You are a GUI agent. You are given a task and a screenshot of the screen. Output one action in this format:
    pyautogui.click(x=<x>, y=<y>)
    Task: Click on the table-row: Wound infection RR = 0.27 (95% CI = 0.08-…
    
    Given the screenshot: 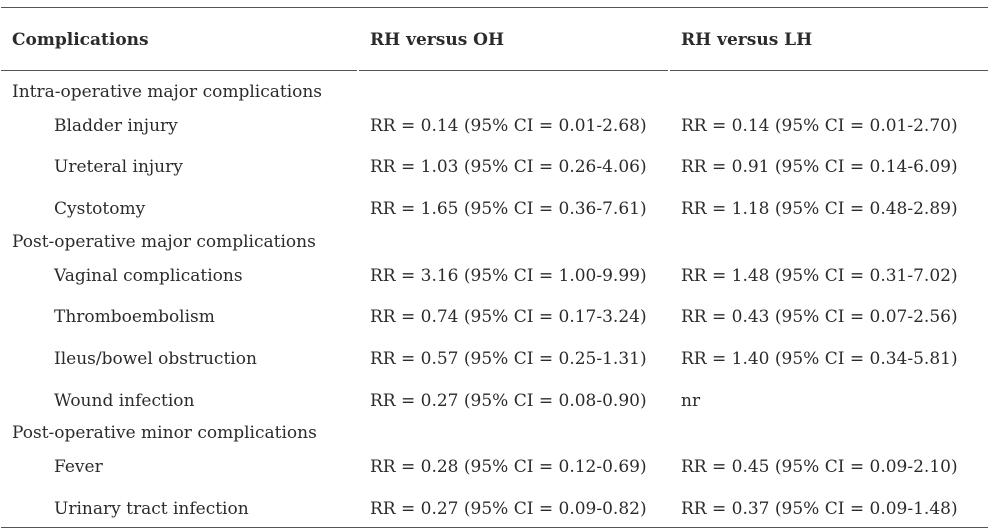 What is the action you would take?
    pyautogui.click(x=494, y=401)
    